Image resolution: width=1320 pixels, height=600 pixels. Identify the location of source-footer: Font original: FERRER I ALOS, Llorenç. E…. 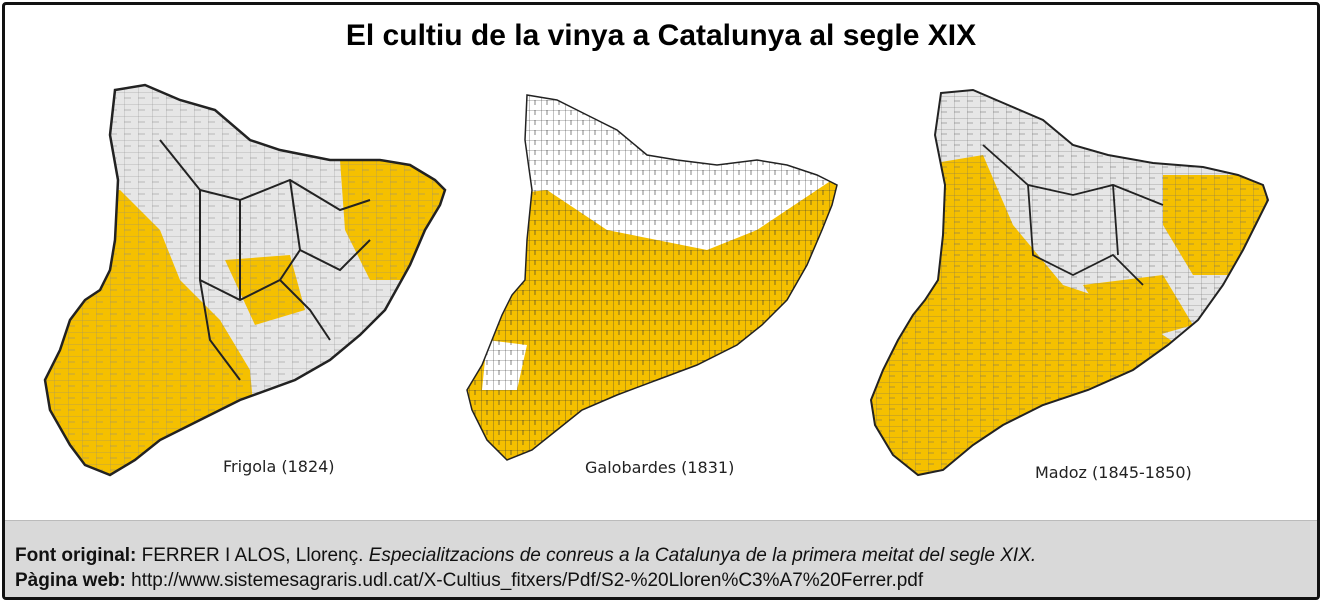
(661, 558).